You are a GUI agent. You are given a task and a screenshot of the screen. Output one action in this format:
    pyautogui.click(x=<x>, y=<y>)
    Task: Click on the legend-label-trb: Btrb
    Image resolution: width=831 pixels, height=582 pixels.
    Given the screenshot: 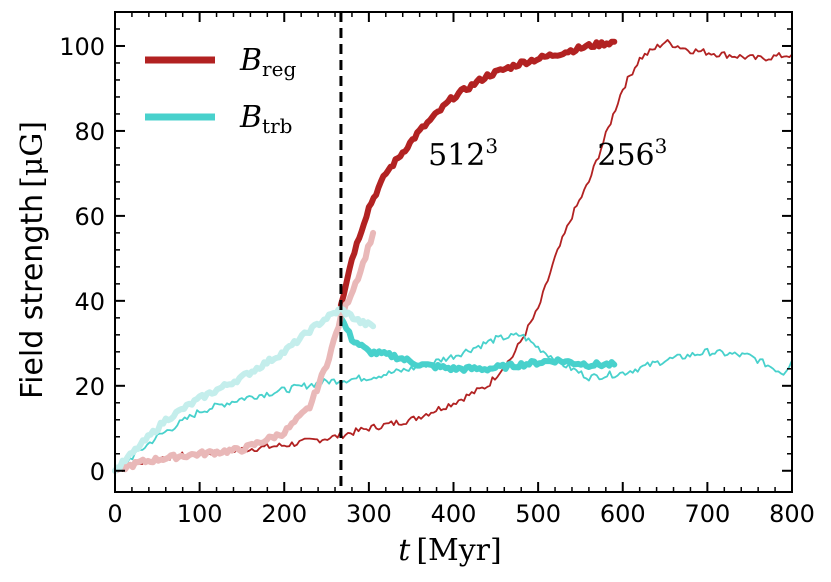 What is the action you would take?
    pyautogui.click(x=265, y=119)
    